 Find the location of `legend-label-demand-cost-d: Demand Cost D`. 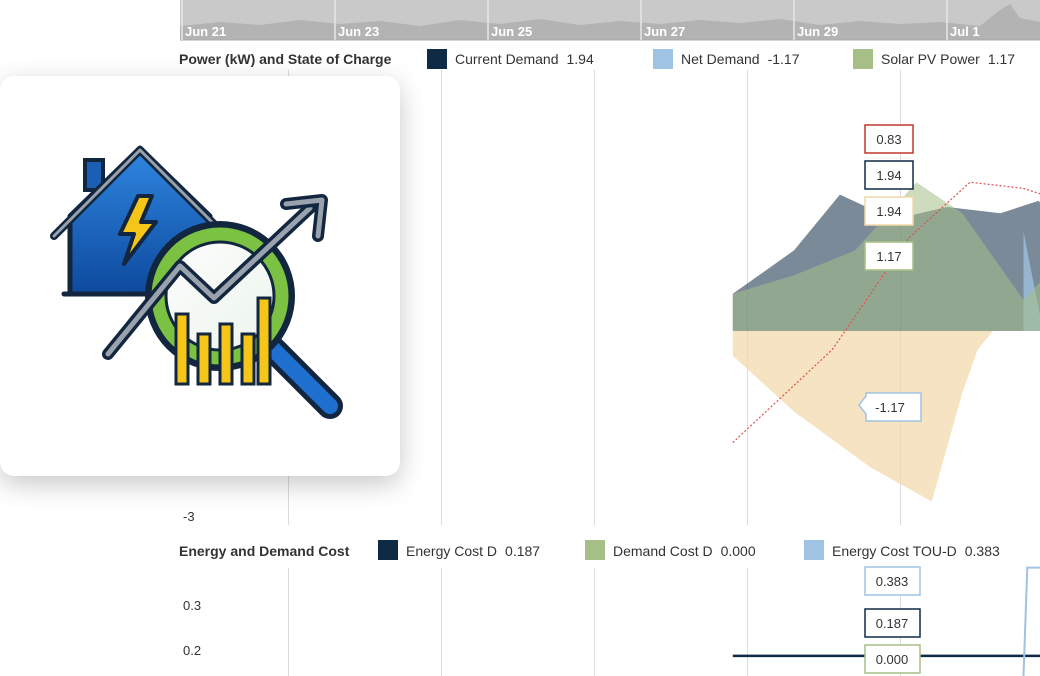

legend-label-demand-cost-d: Demand Cost D is located at coordinates (663, 551).